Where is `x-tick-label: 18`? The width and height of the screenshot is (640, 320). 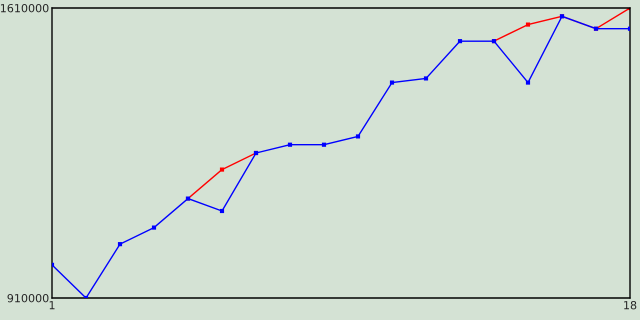
x-tick-label: 18 is located at coordinates (630, 305).